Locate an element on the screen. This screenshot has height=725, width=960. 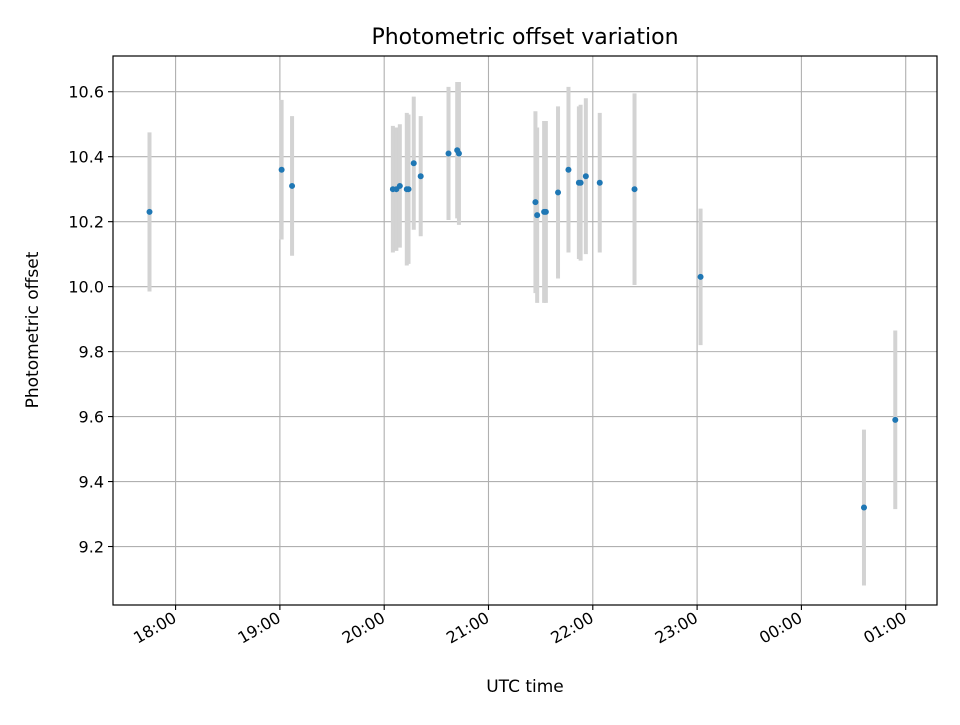
y-tick-label: 10.4 is located at coordinates (86, 157).